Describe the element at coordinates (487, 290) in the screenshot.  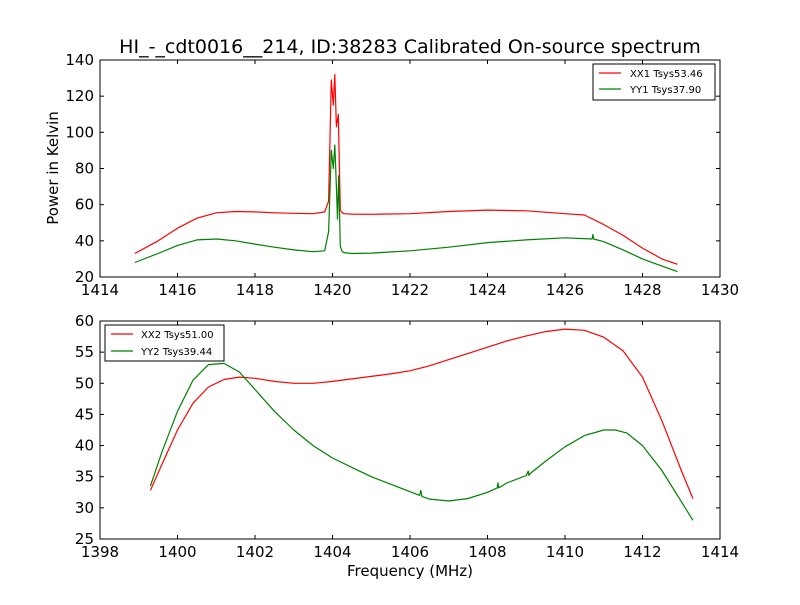
I see `top-xtick-label-5: 1424` at that location.